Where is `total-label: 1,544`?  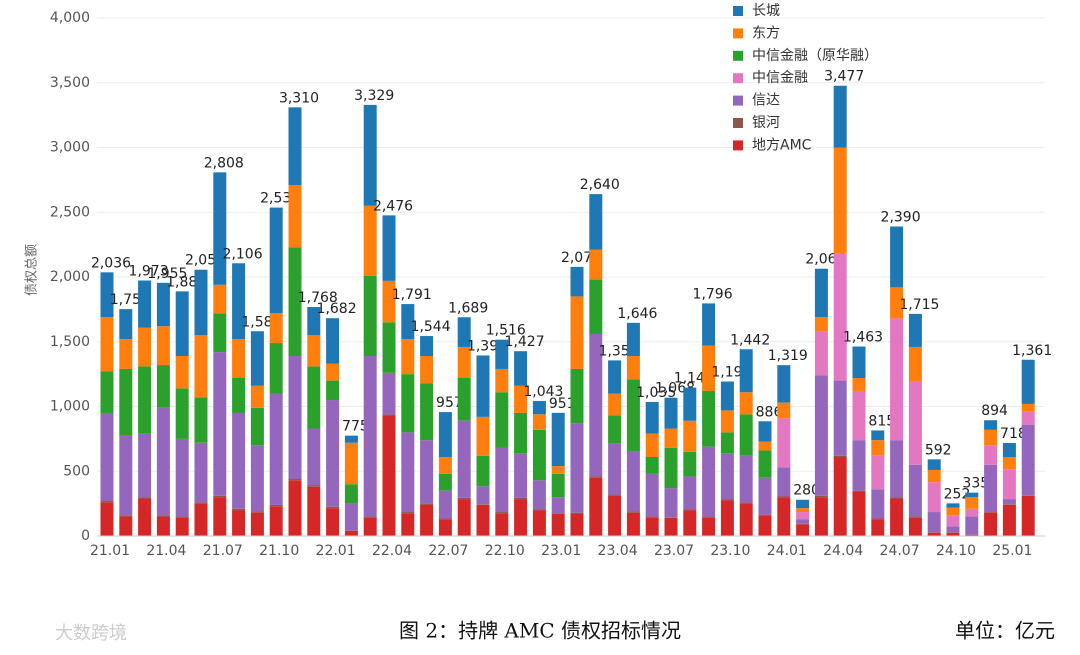
total-label: 1,544 is located at coordinates (431, 327).